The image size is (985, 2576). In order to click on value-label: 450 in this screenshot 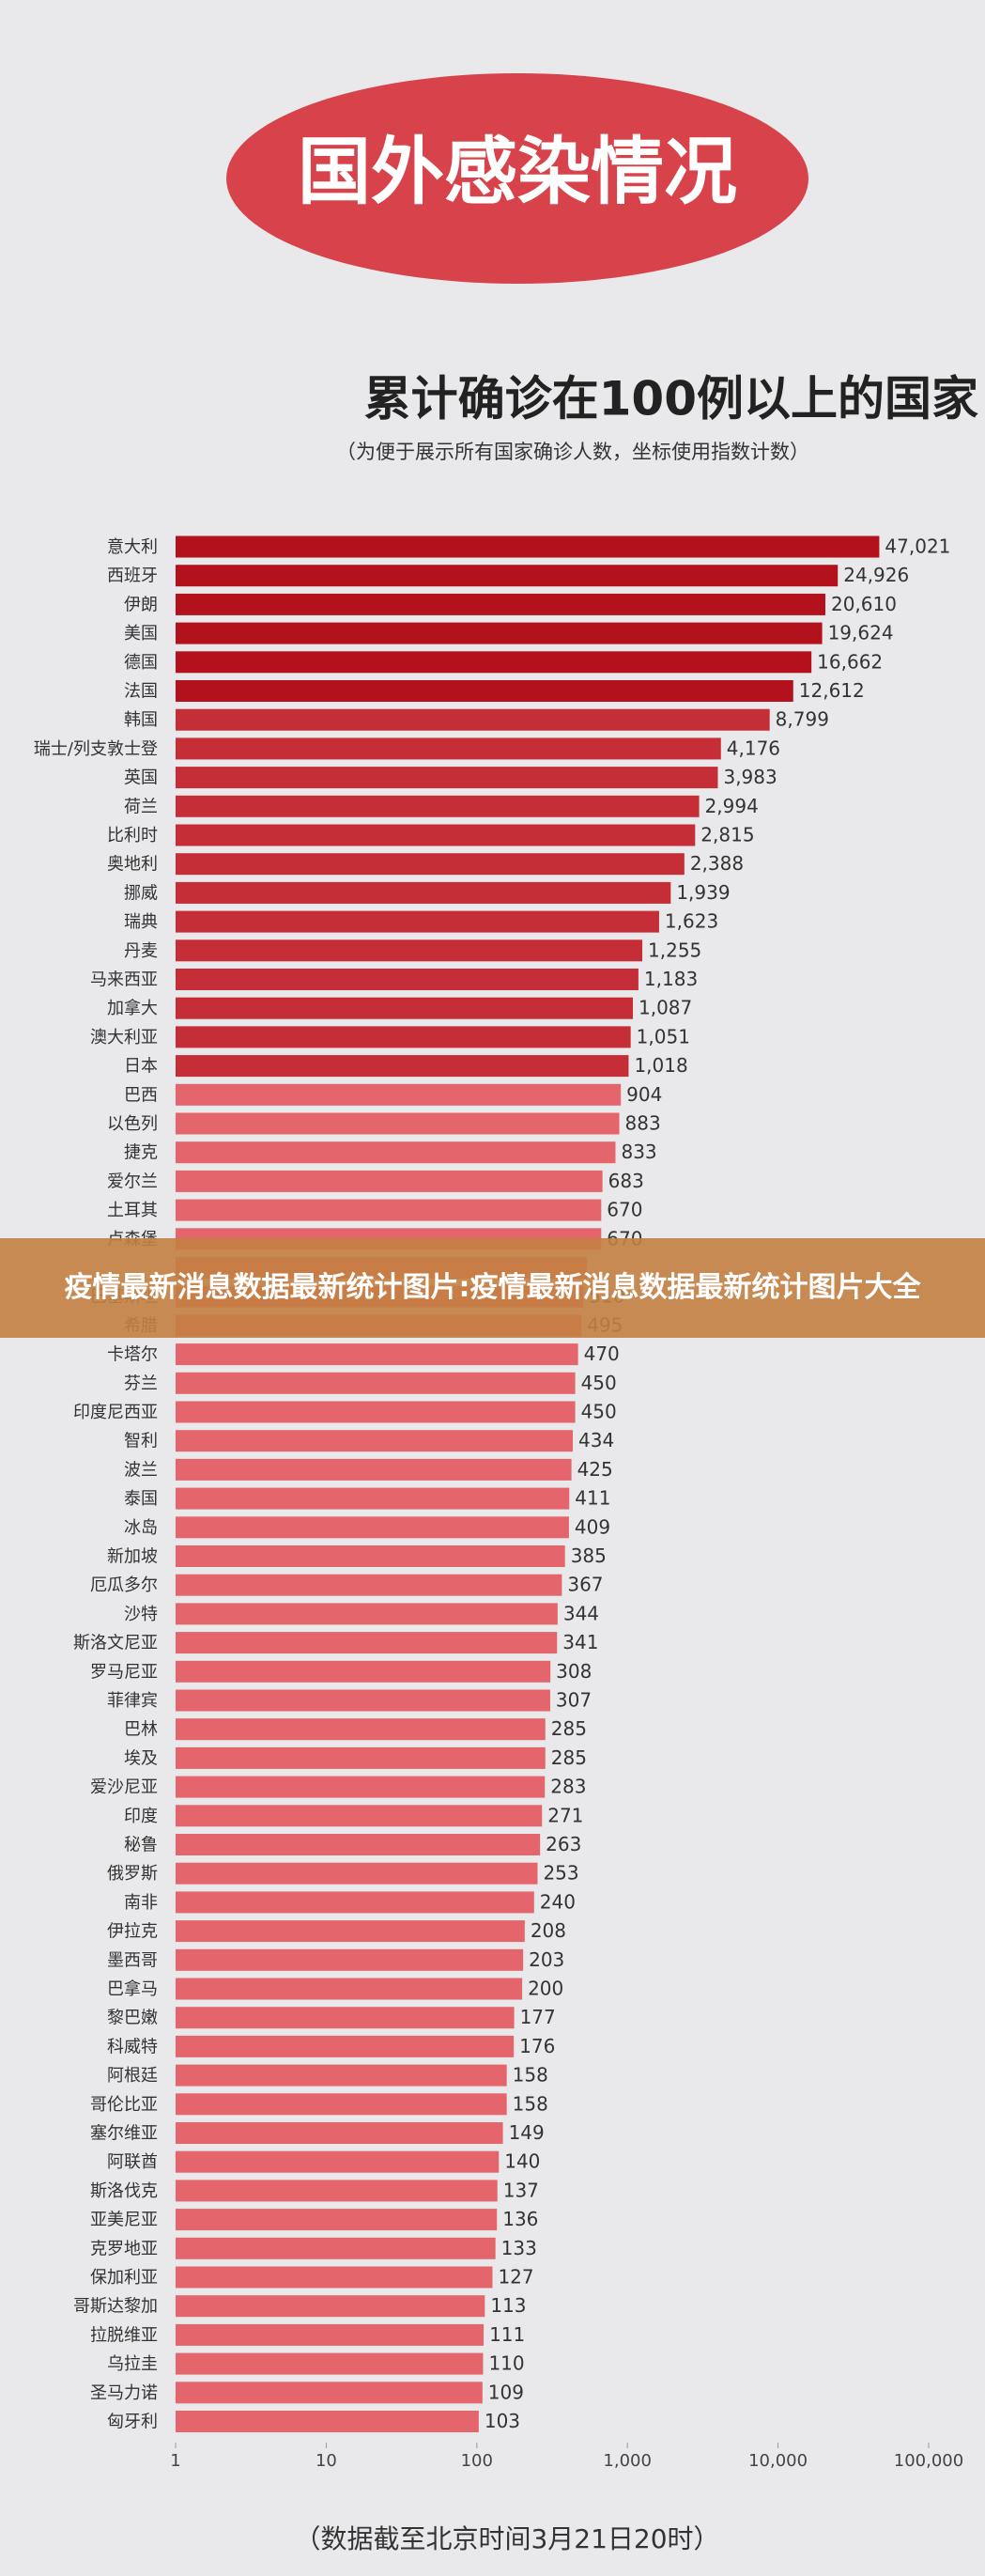, I will do `click(599, 1412)`.